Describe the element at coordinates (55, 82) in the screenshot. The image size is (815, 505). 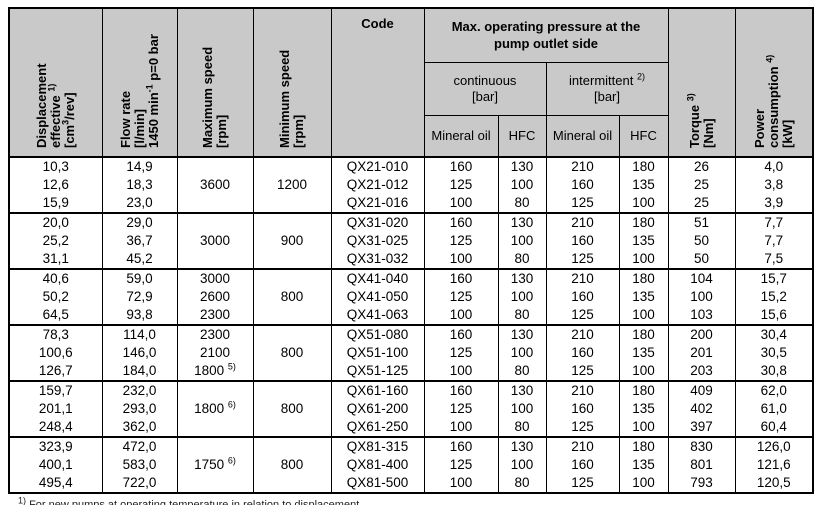
I see `col-header-displacement: Displacement effective 1) [cm3/rev]` at that location.